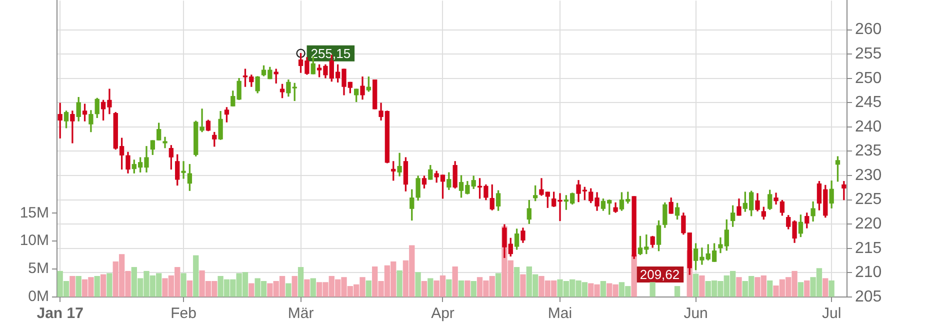  I want to click on y-tick-label: 255, so click(868, 53).